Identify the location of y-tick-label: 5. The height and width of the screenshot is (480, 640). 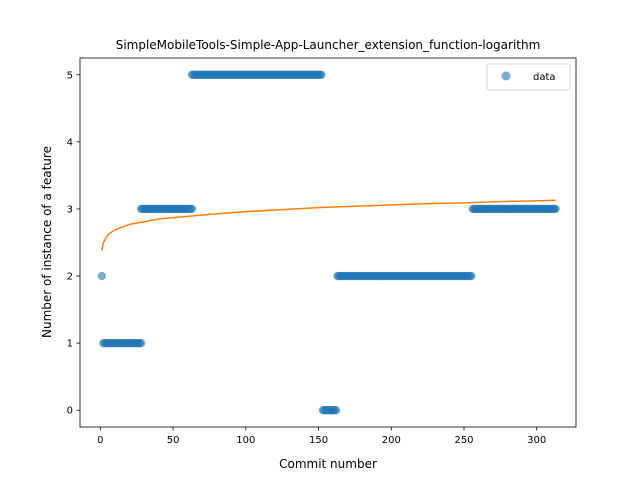
(70, 75).